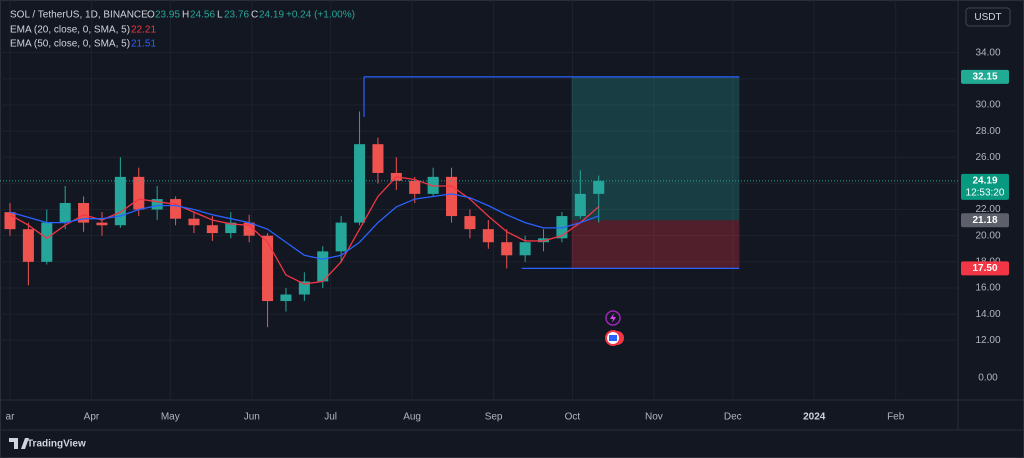 The image size is (1024, 458). What do you see at coordinates (654, 417) in the screenshot?
I see `x-tick-label: Nov` at bounding box center [654, 417].